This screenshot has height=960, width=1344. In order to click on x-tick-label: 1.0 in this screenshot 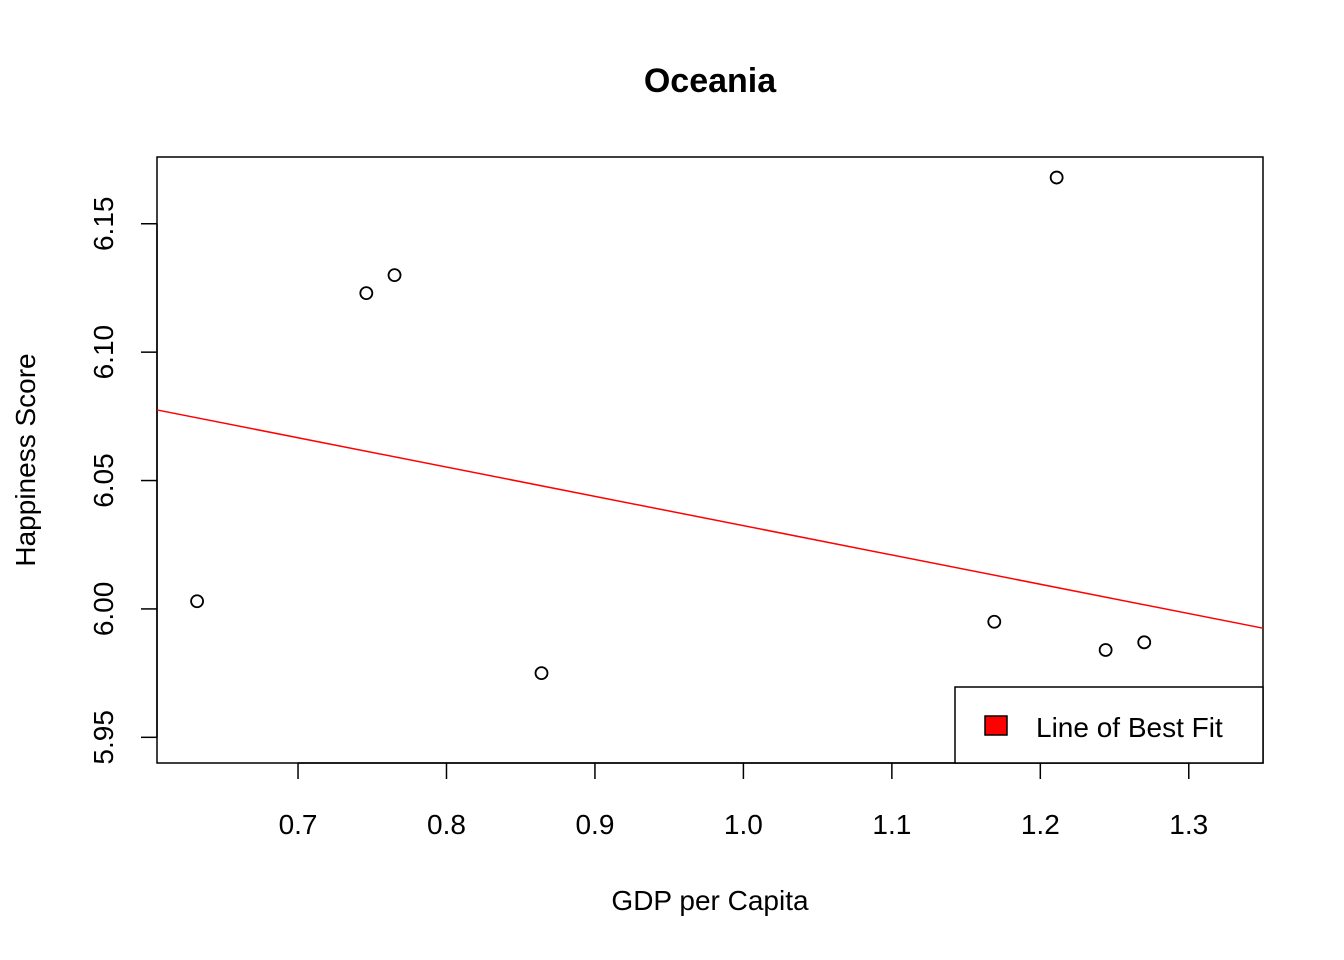, I will do `click(743, 824)`.